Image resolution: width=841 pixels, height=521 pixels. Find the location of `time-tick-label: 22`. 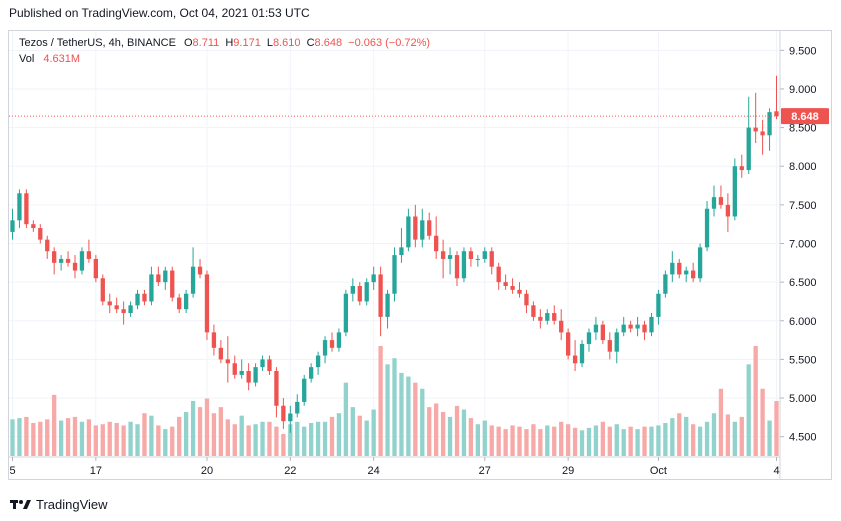

time-tick-label: 22 is located at coordinates (290, 471).